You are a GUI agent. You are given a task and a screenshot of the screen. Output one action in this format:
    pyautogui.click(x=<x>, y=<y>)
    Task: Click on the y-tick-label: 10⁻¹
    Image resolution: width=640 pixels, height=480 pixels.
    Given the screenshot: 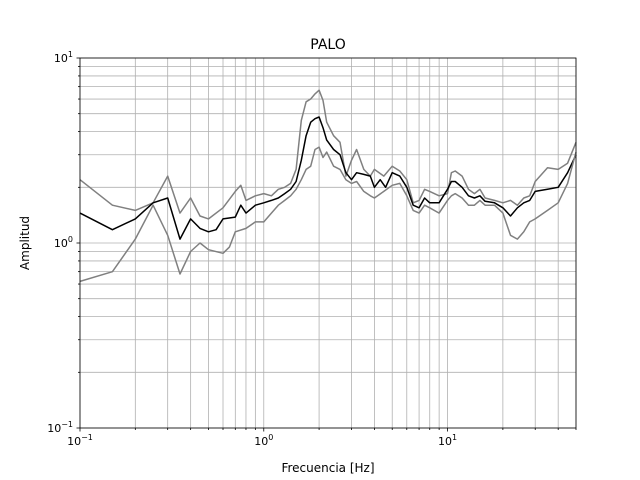 What is the action you would take?
    pyautogui.click(x=60, y=427)
    